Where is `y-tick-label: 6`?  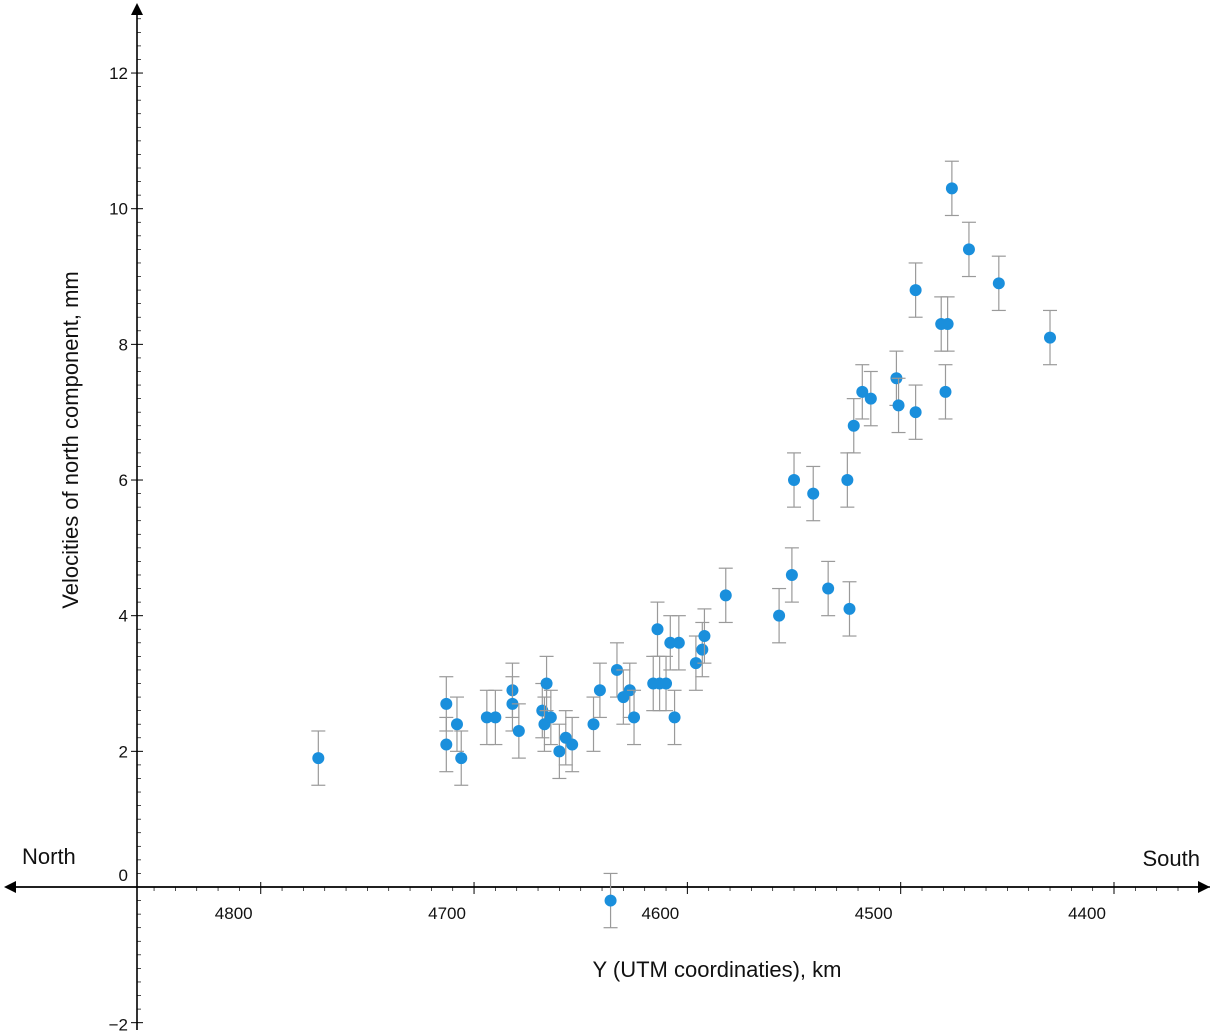
y-tick-label: 6 is located at coordinates (123, 480).